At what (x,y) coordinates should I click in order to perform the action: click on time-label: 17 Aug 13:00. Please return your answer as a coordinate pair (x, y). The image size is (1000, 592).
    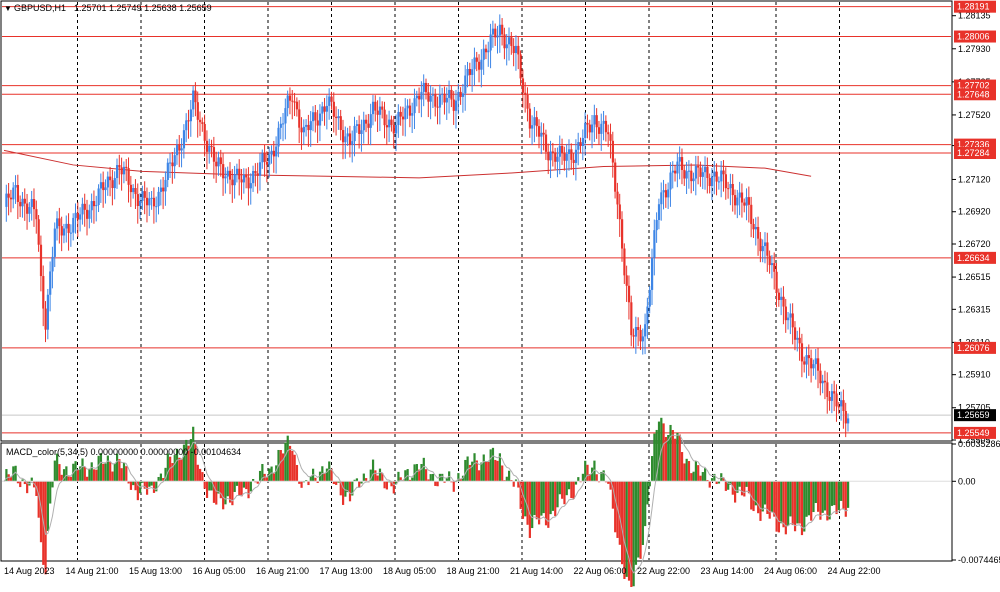
    Looking at the image, I should click on (346, 571).